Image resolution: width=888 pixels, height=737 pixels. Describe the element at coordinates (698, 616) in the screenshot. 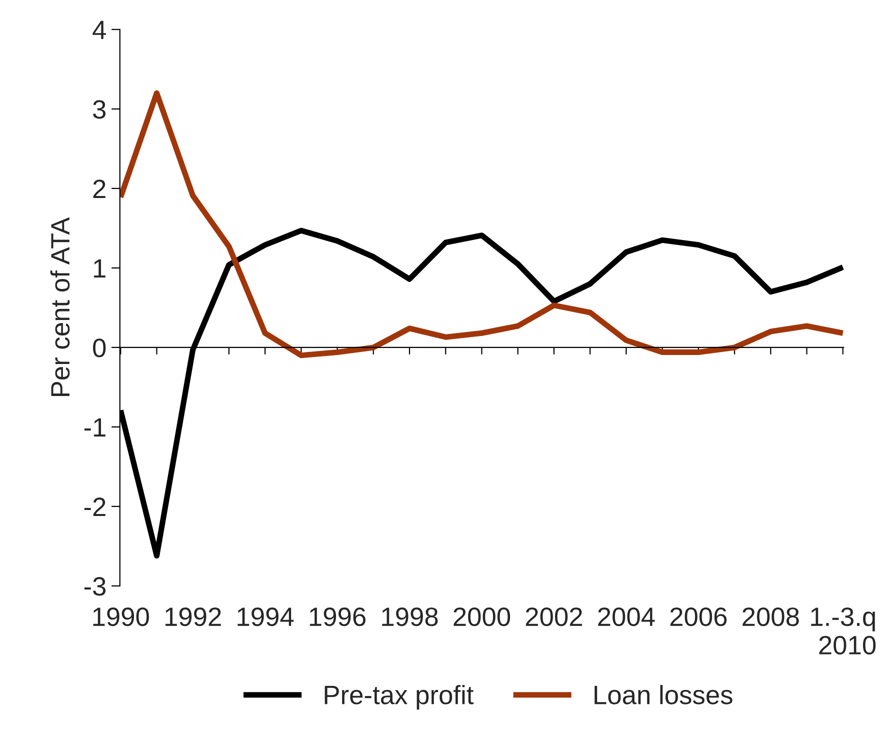

I see `x-tick-label: 2006` at that location.